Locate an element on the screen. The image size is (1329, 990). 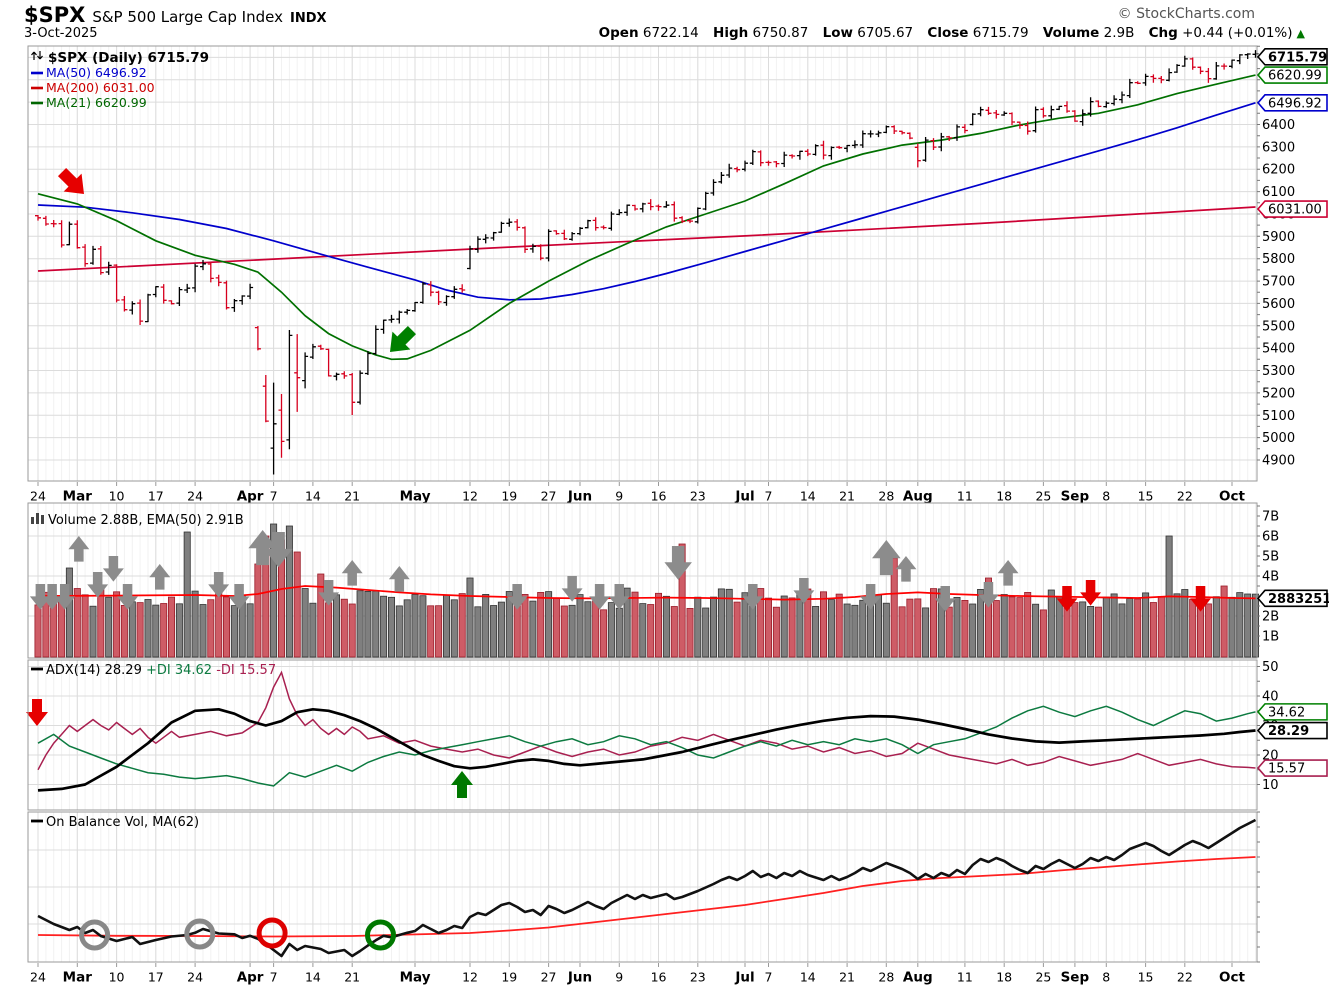
svg-text: 23 is located at coordinates (698, 977).